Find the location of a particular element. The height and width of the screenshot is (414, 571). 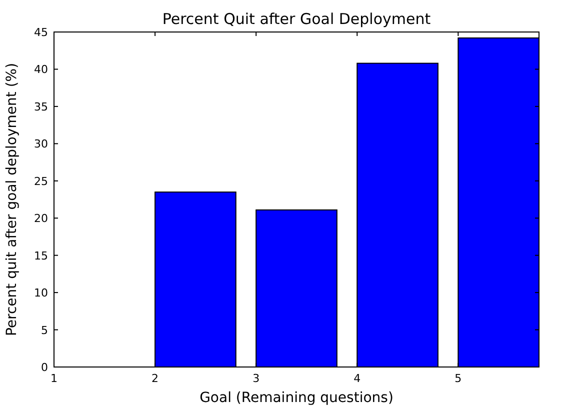

x-tick-label: 3 is located at coordinates (256, 378).